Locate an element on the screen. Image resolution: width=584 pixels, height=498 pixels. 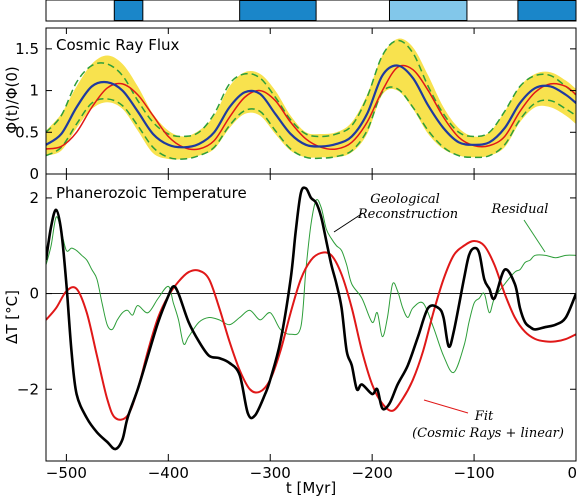
x-axis-title: t [Myr] is located at coordinates (311, 488).